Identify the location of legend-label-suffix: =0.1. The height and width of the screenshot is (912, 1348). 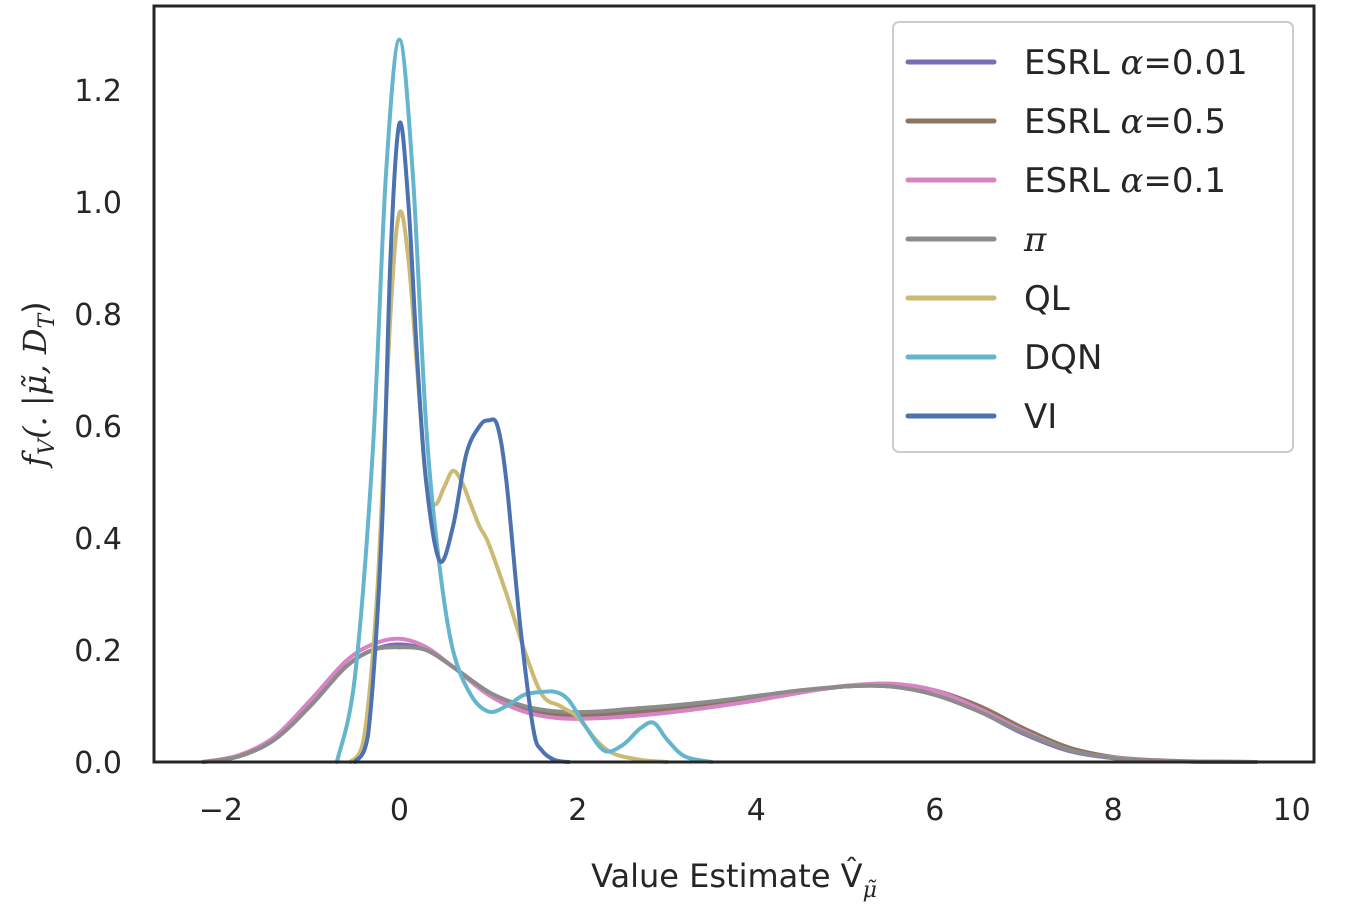
(1184, 181).